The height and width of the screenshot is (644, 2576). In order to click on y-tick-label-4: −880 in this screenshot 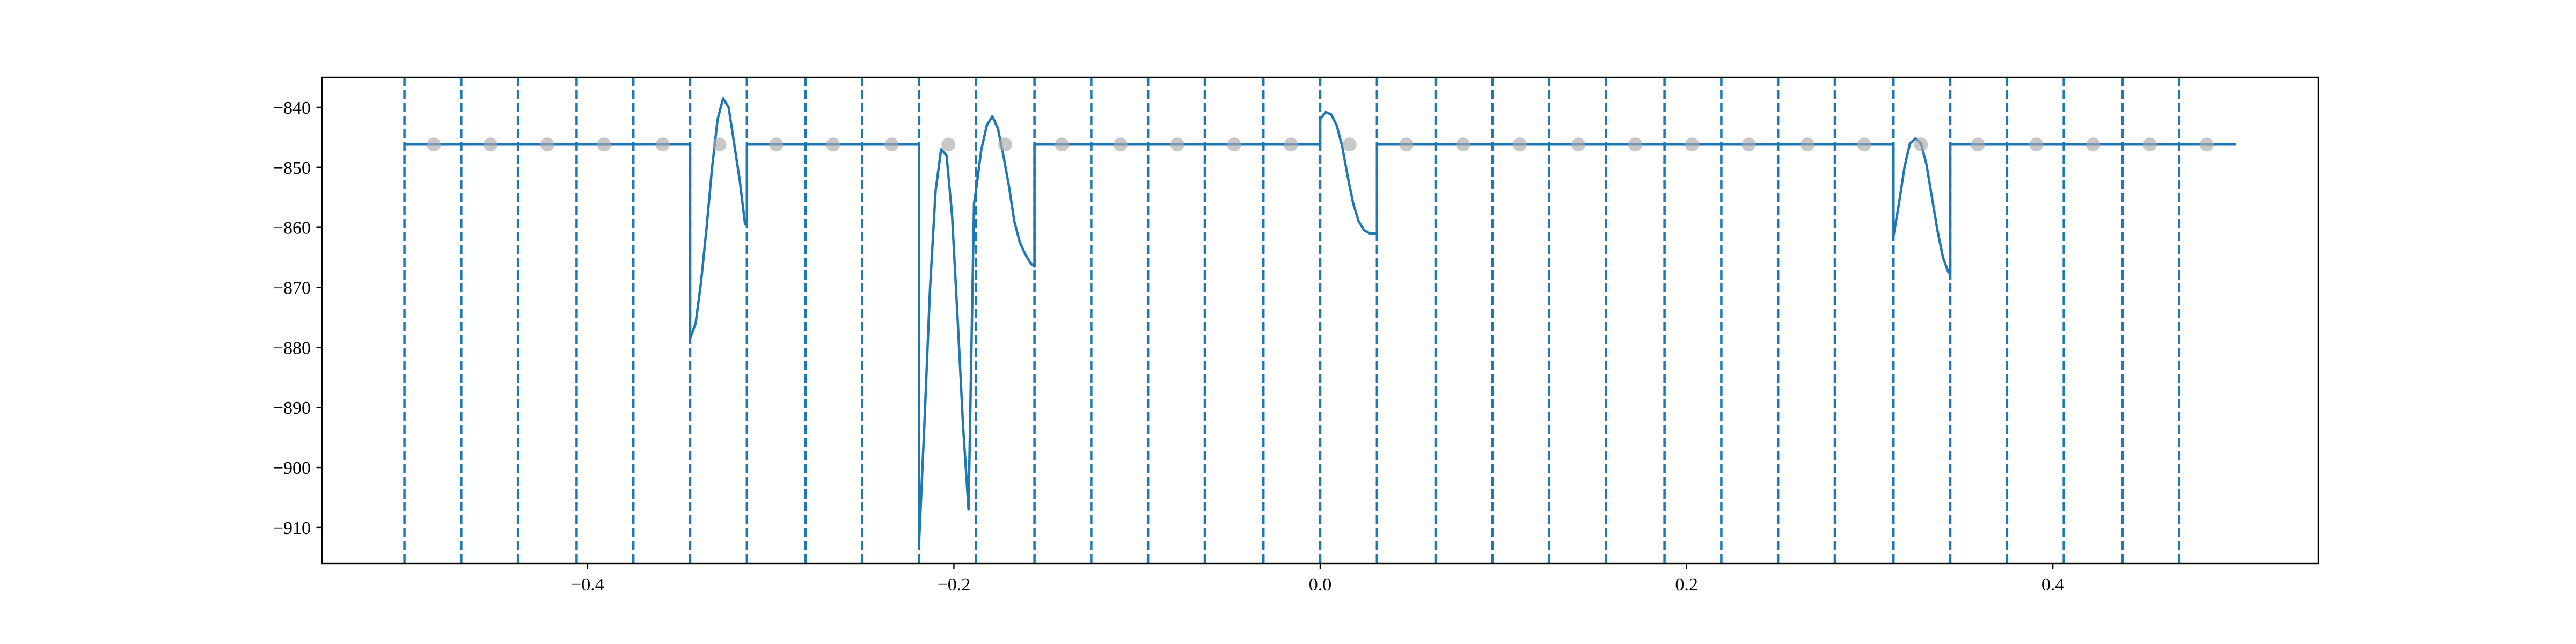, I will do `click(292, 348)`.